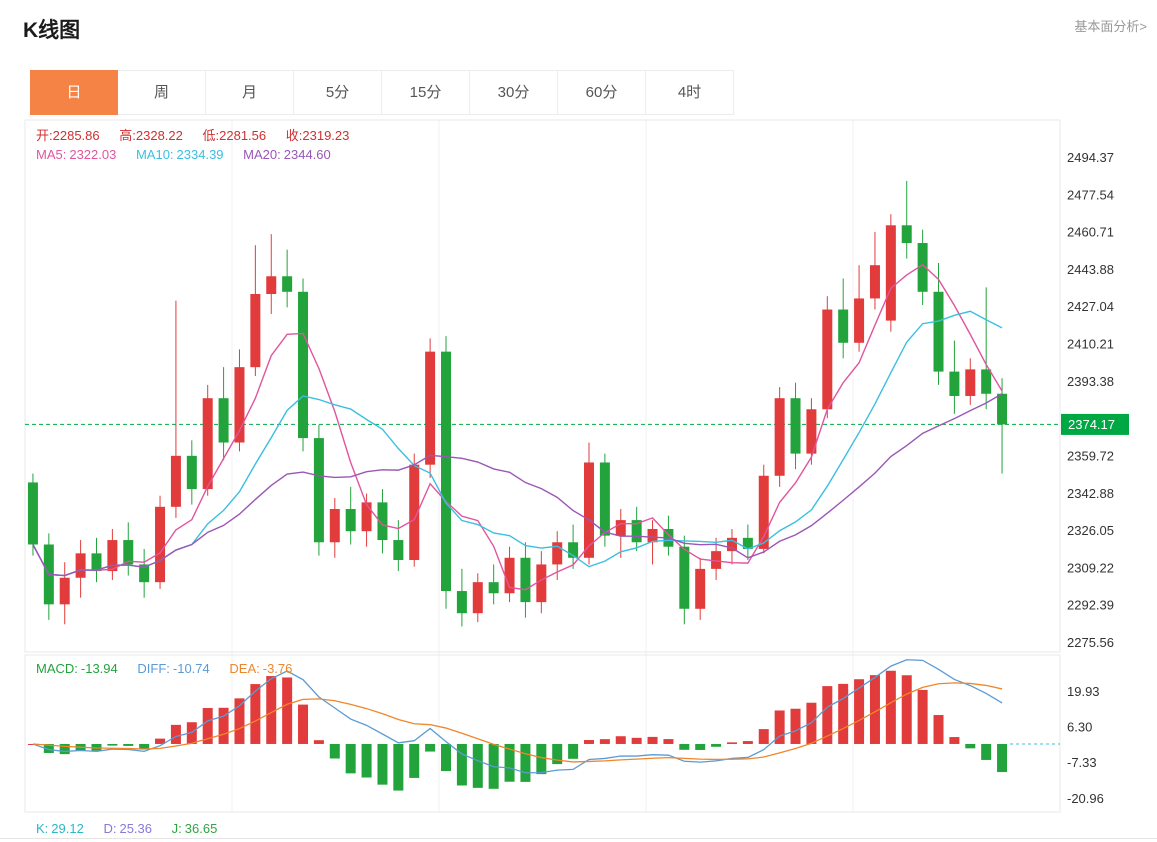  I want to click on macd-axis-label: -7.33, so click(1082, 762).